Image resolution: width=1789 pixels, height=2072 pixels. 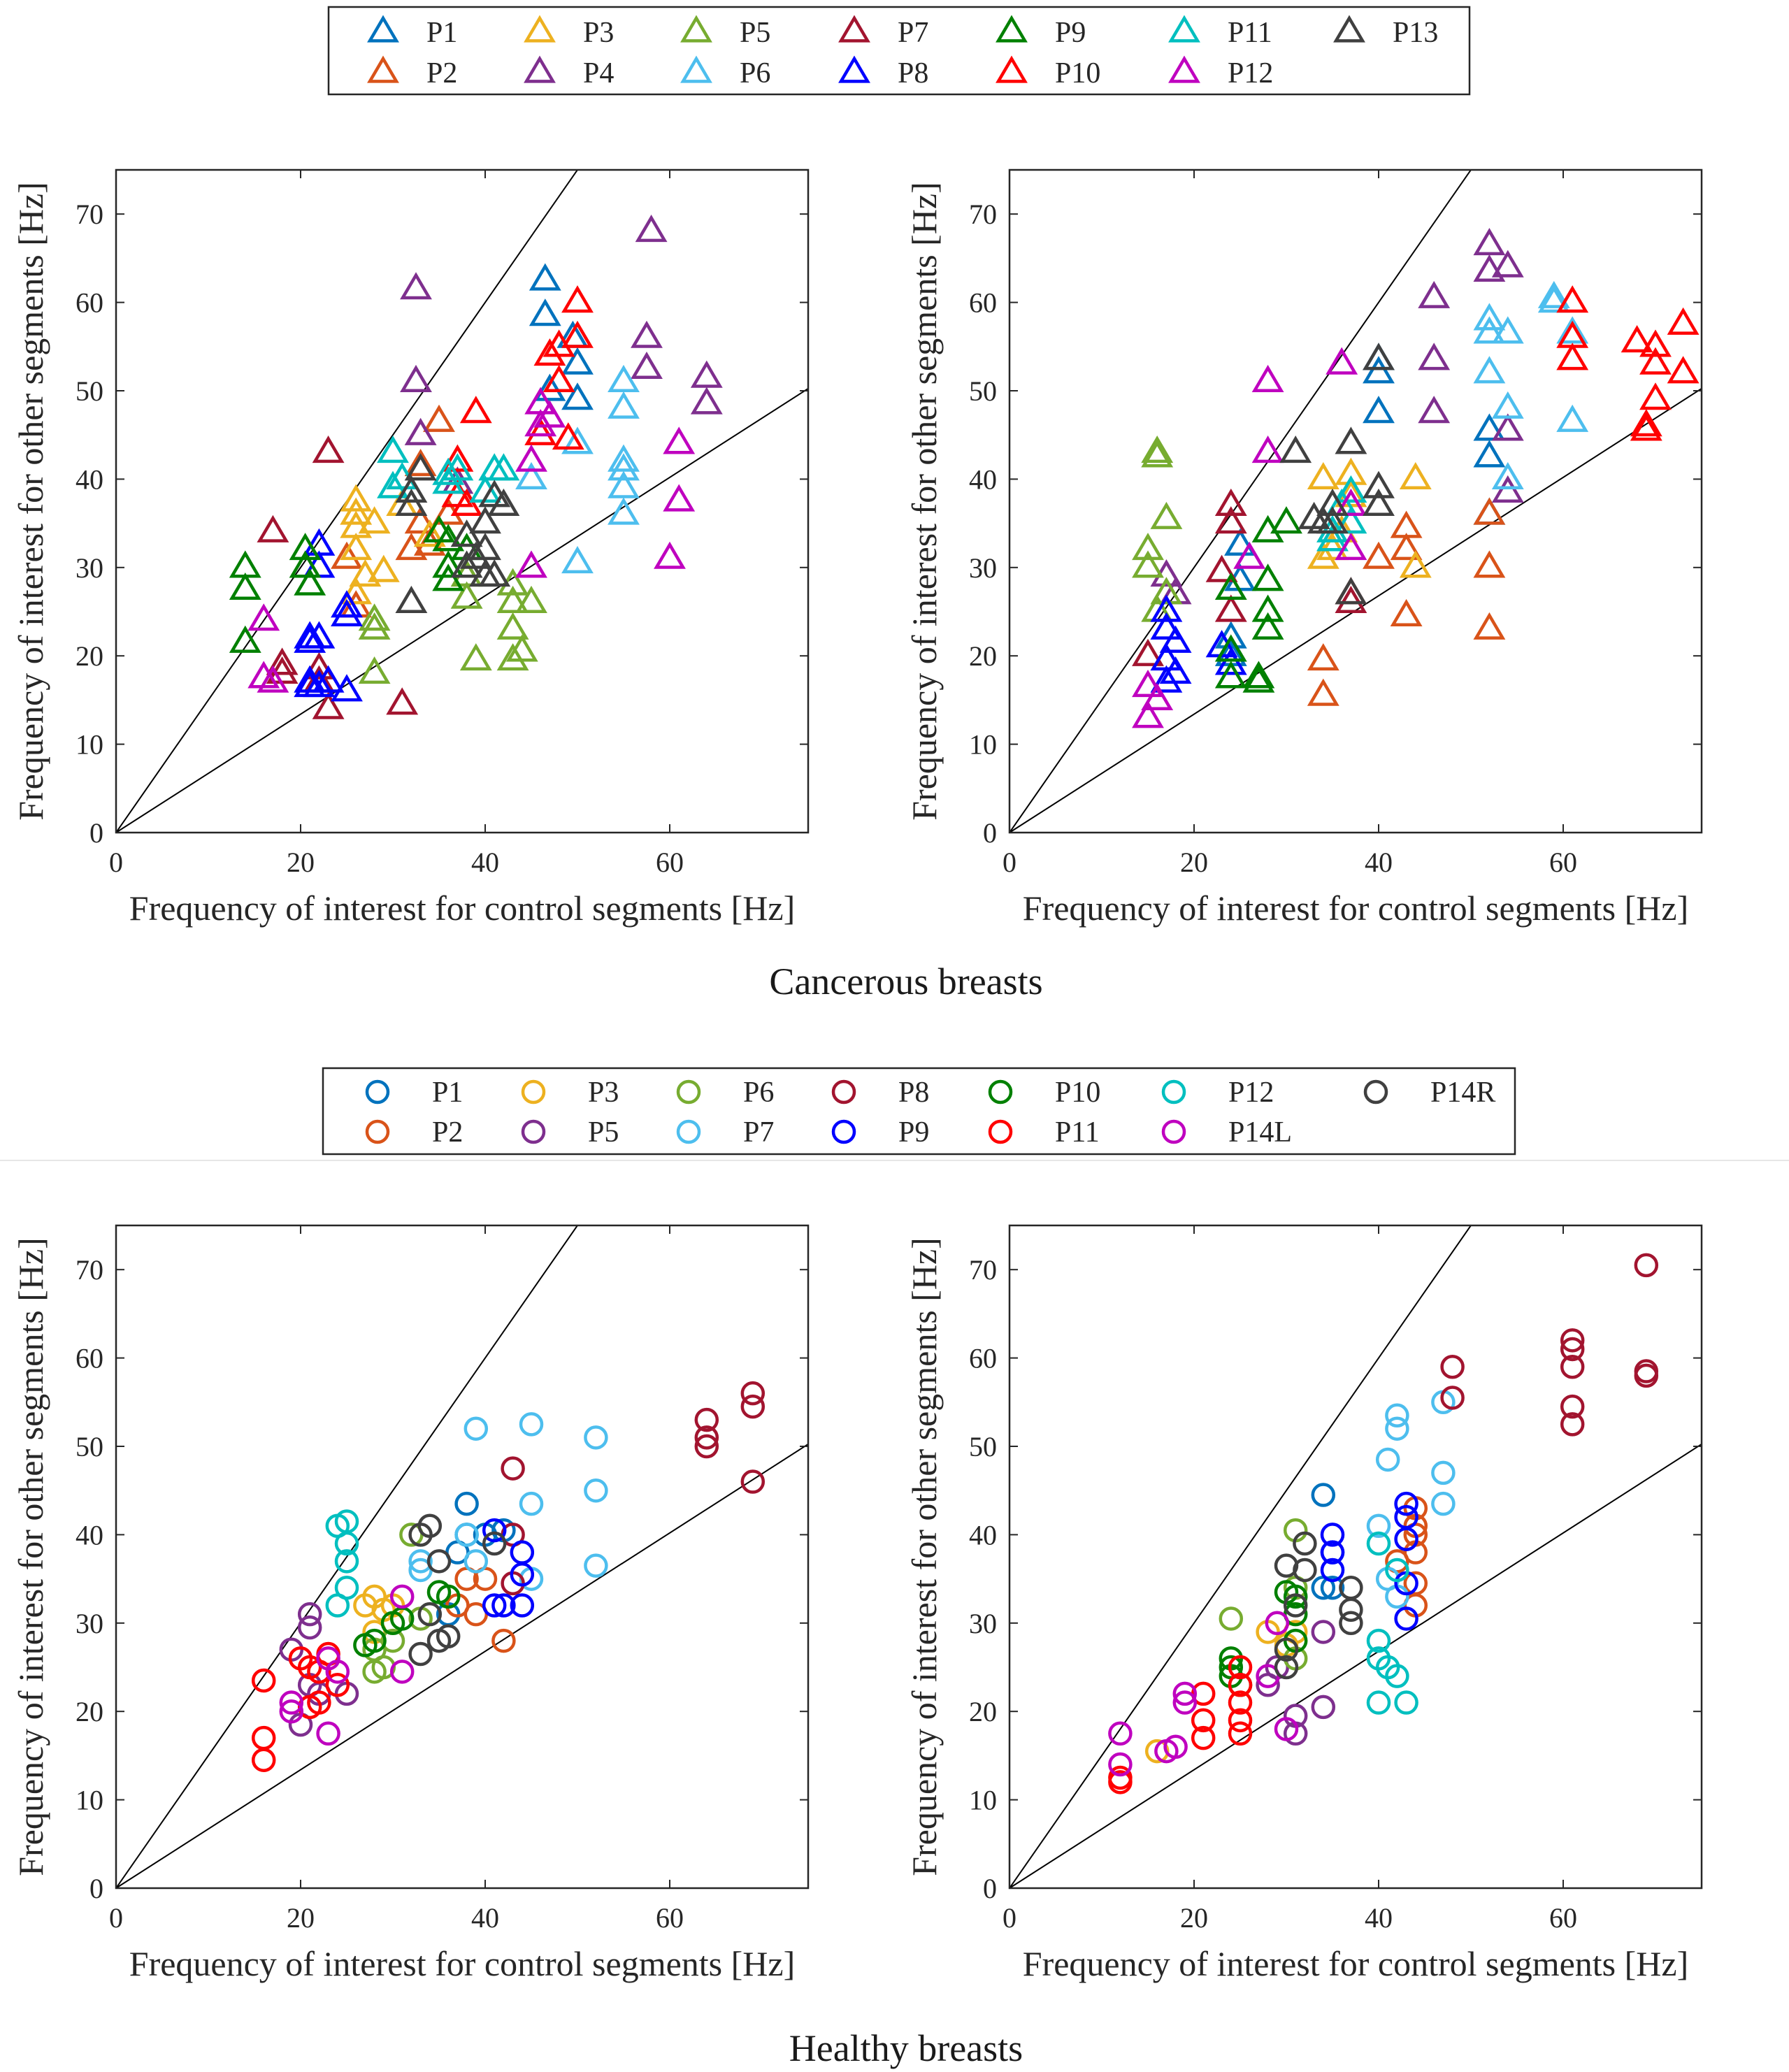 What do you see at coordinates (1356, 1665) in the screenshot?
I see `line-lower` at bounding box center [1356, 1665].